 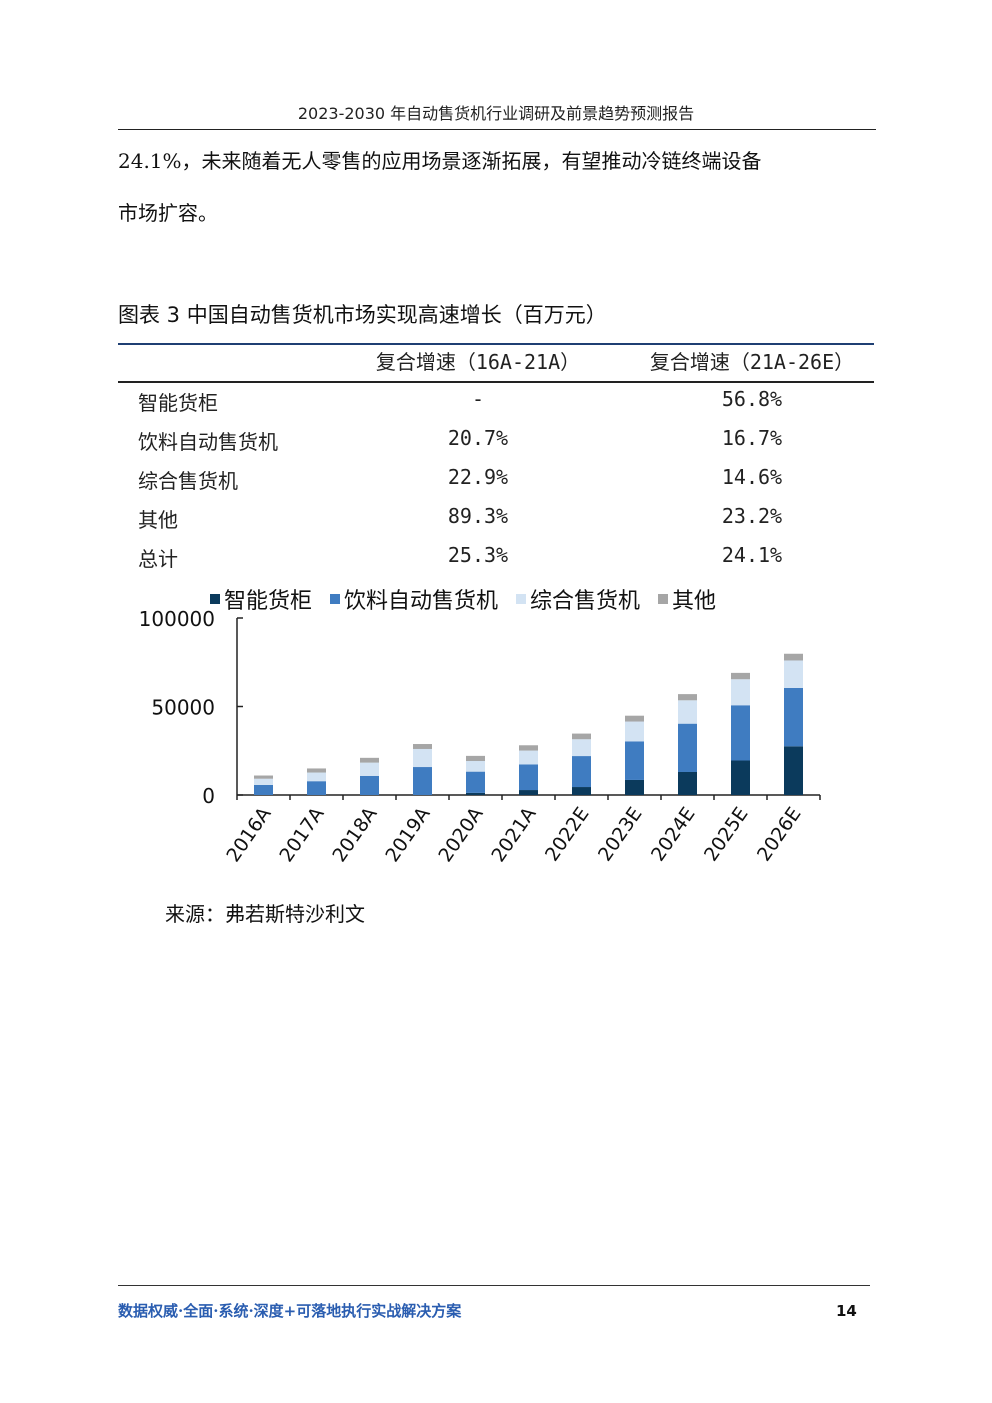 What do you see at coordinates (752, 399) in the screenshot?
I see `table-cell: 56.8%` at bounding box center [752, 399].